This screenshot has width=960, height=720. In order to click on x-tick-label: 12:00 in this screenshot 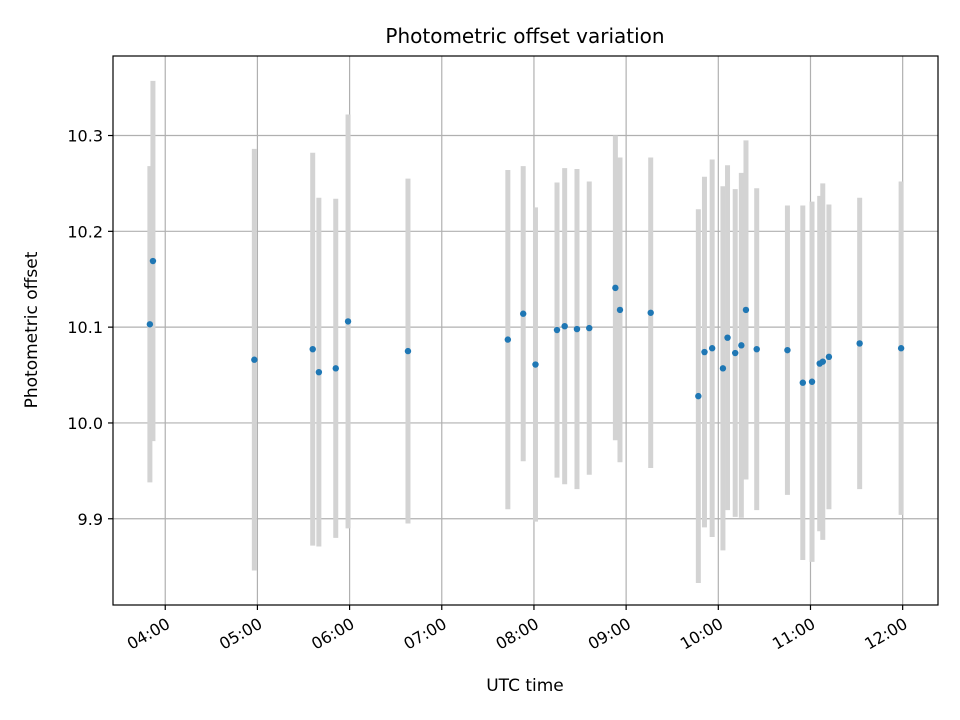, I will do `click(885, 634)`.